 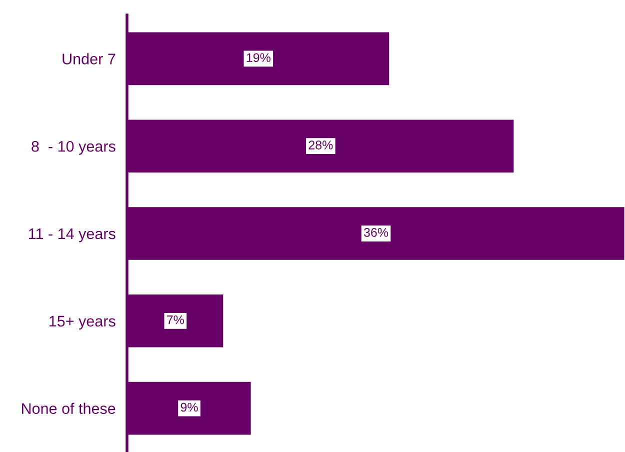 I want to click on data-label: 36%, so click(x=376, y=232).